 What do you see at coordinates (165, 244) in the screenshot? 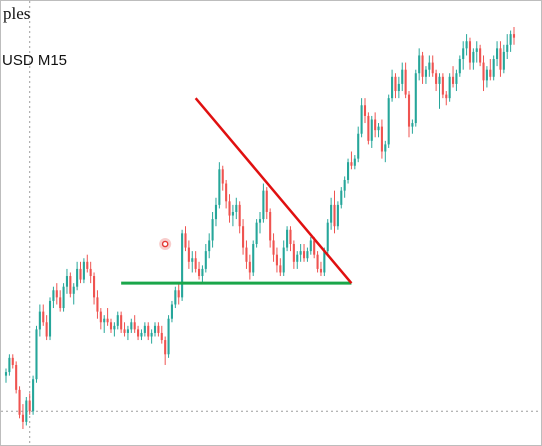
I see `signal-marker-dot` at bounding box center [165, 244].